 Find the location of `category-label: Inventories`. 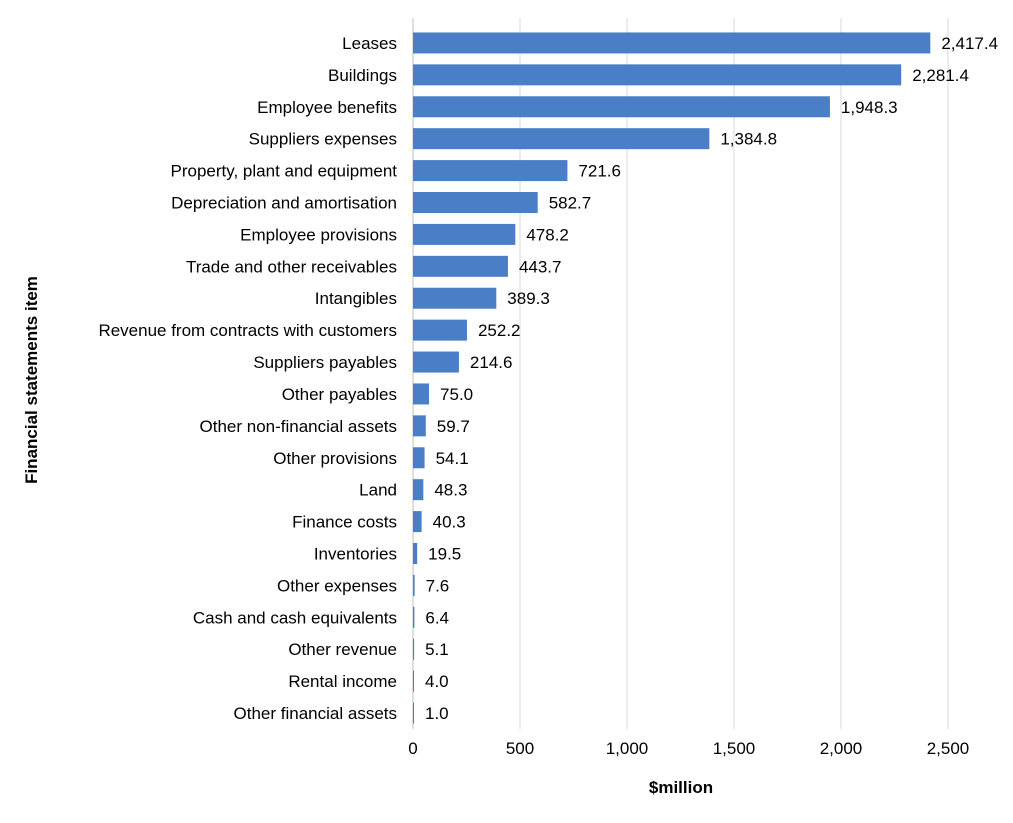

category-label: Inventories is located at coordinates (355, 554).